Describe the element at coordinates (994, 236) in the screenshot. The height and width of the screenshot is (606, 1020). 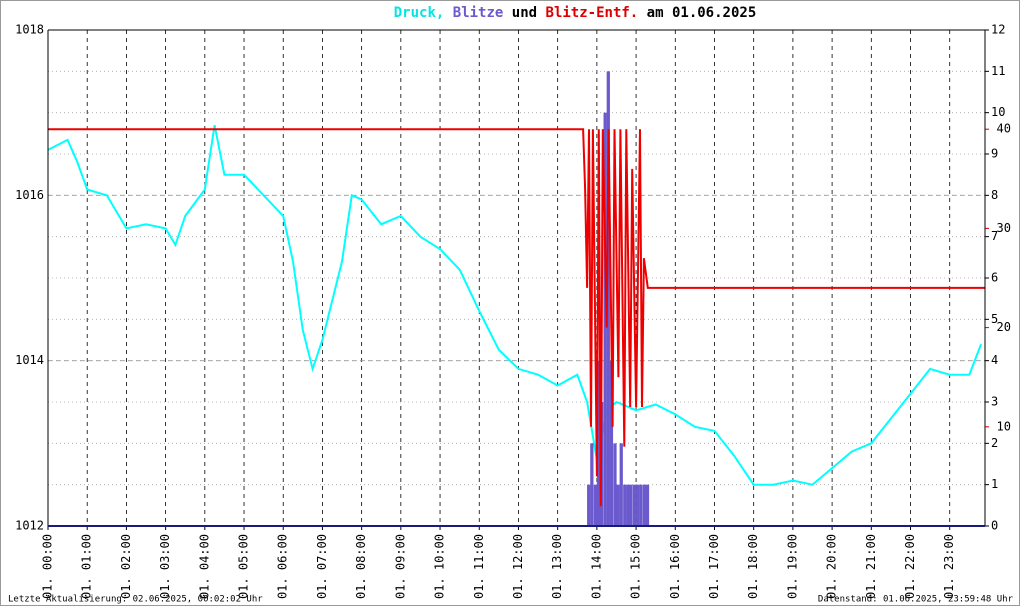
I see `y2-tick-label: 7` at that location.